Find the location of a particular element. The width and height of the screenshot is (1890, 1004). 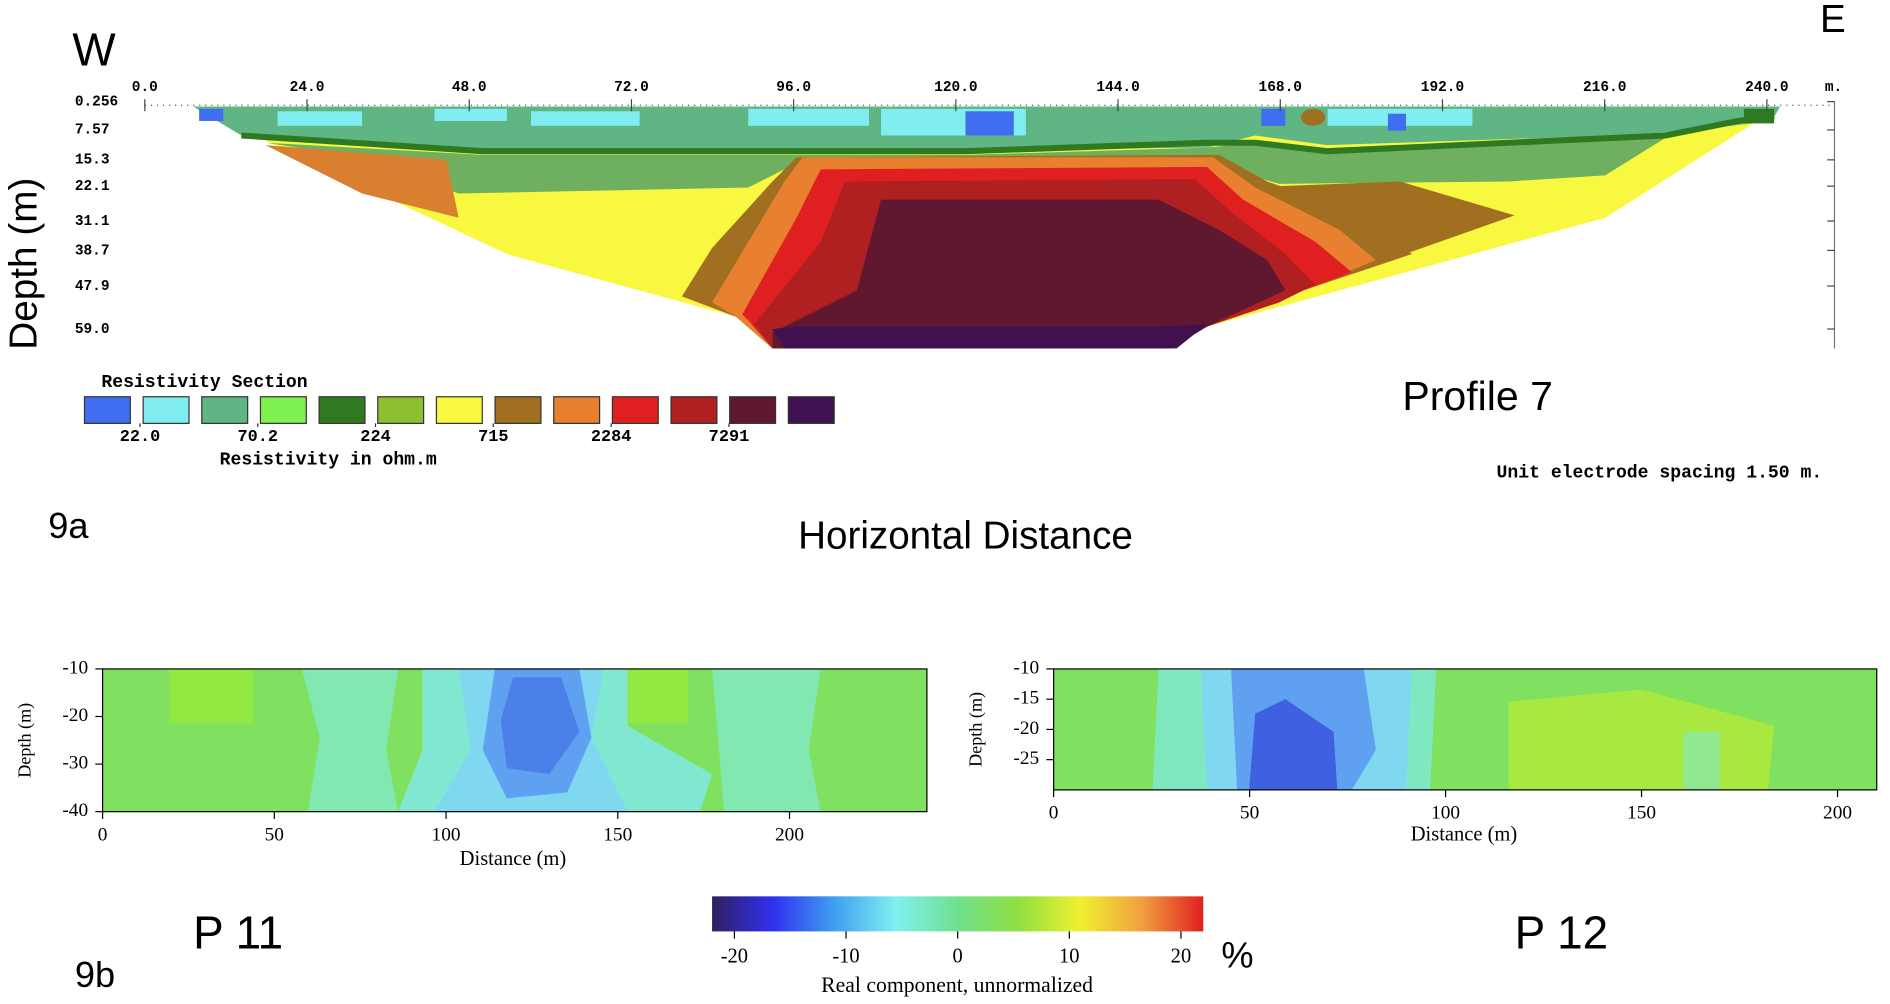

x-tick-label: 168.0 is located at coordinates (1280, 88).